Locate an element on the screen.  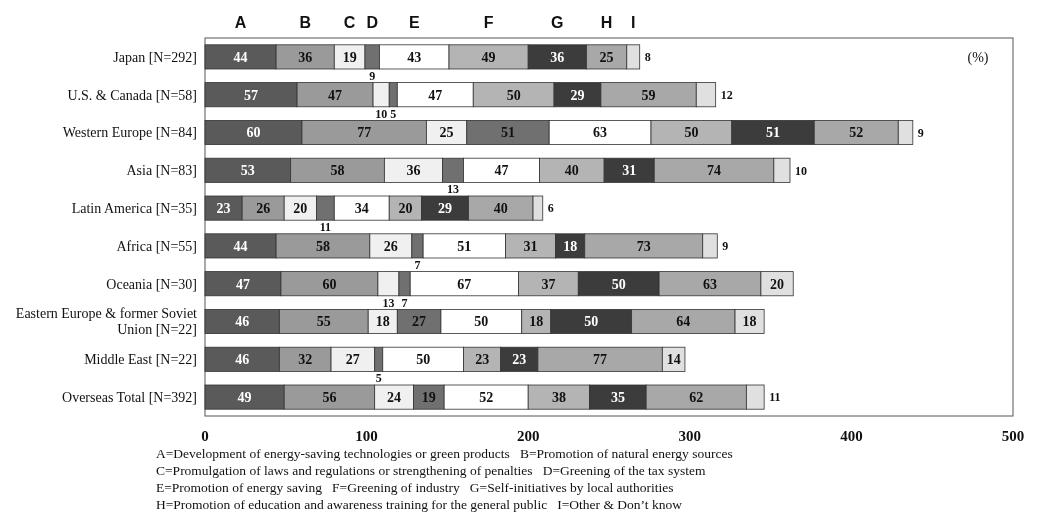
series-label: E is located at coordinates (414, 22).